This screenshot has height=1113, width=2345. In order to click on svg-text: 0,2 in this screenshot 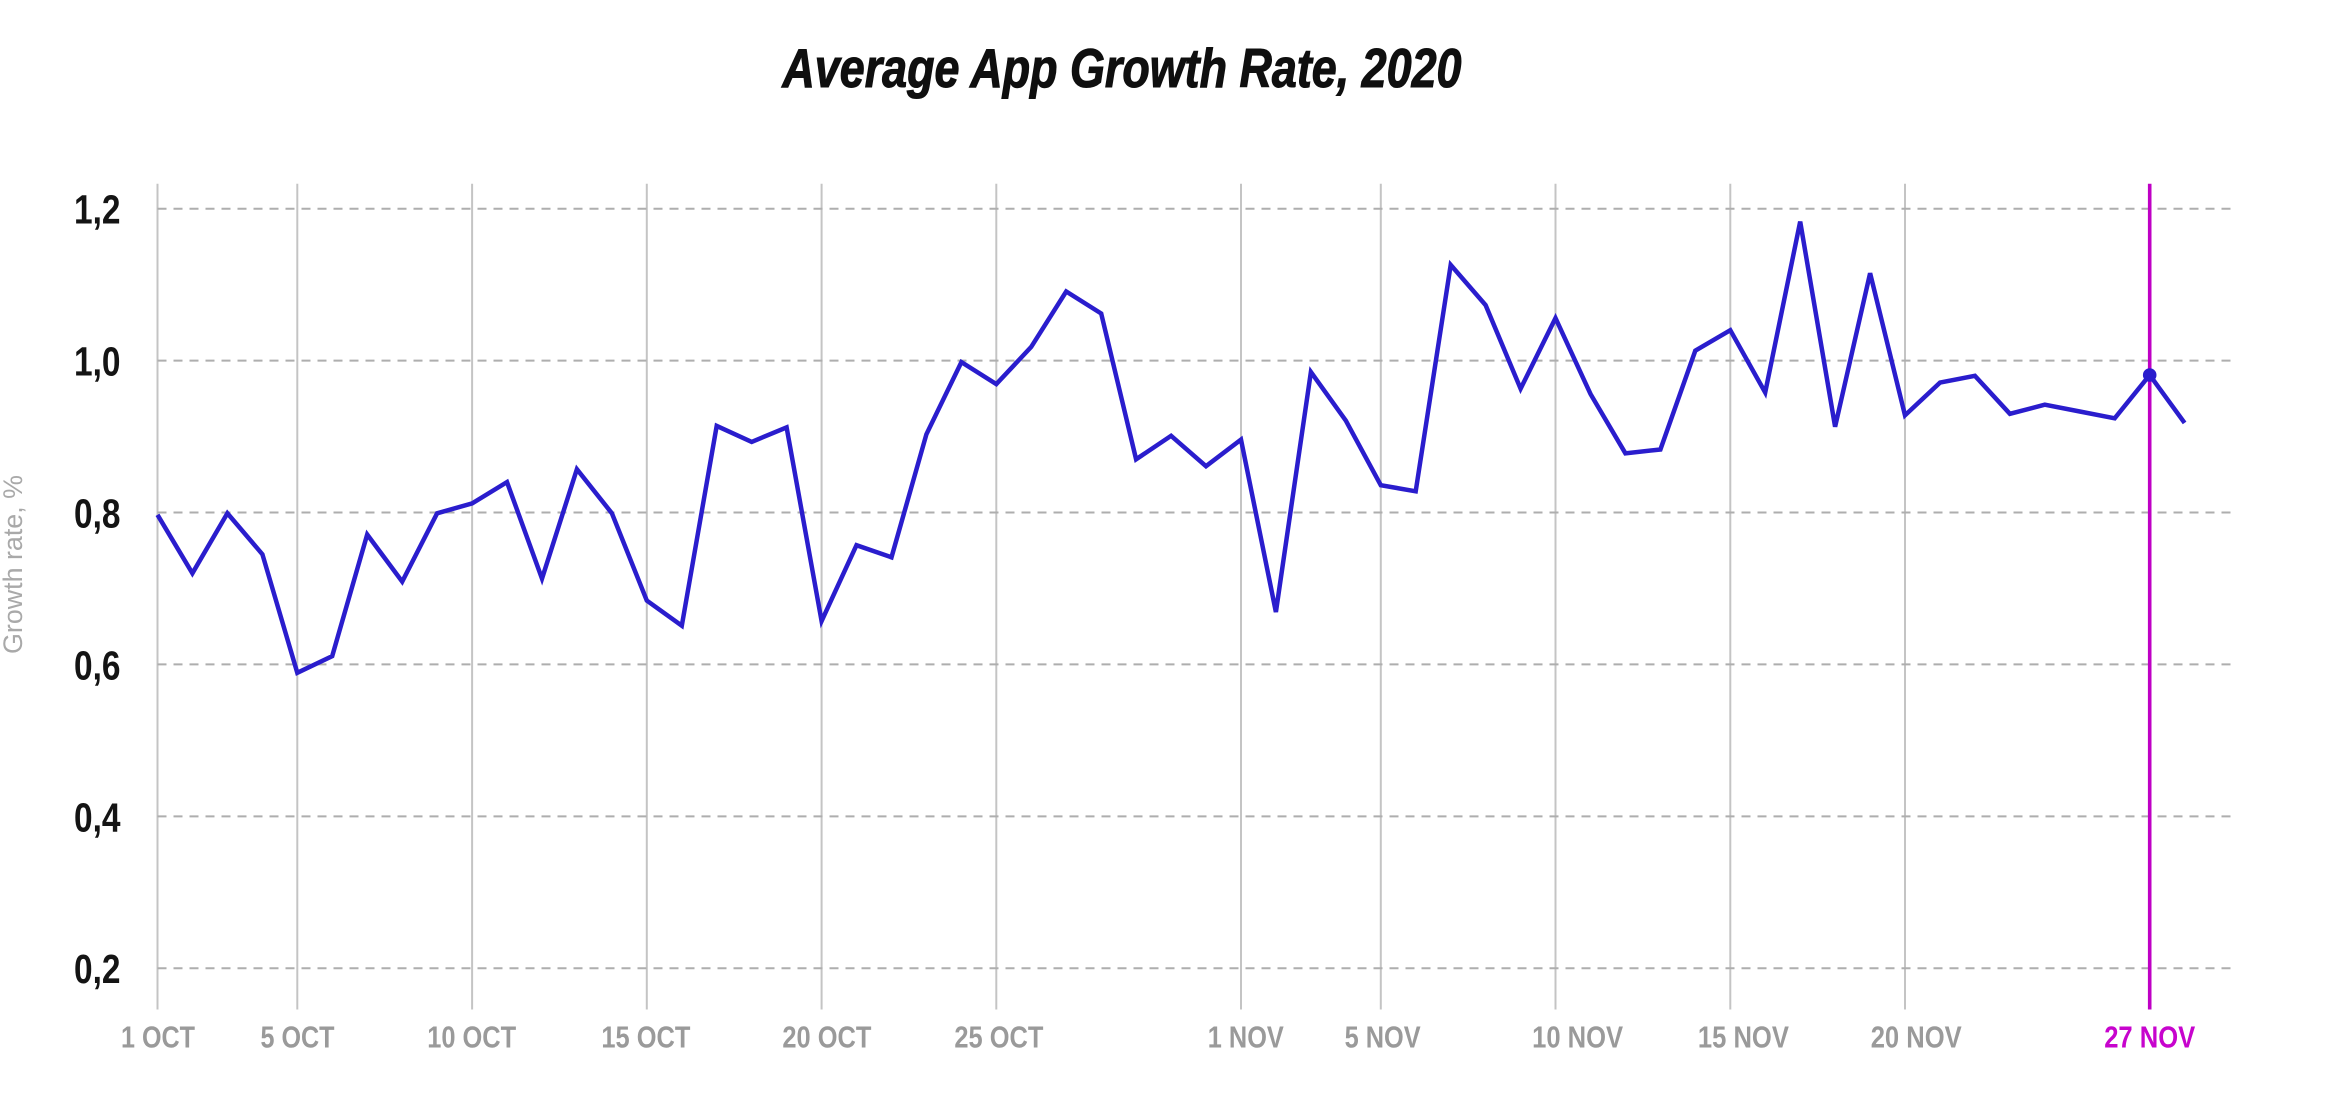, I will do `click(97, 969)`.